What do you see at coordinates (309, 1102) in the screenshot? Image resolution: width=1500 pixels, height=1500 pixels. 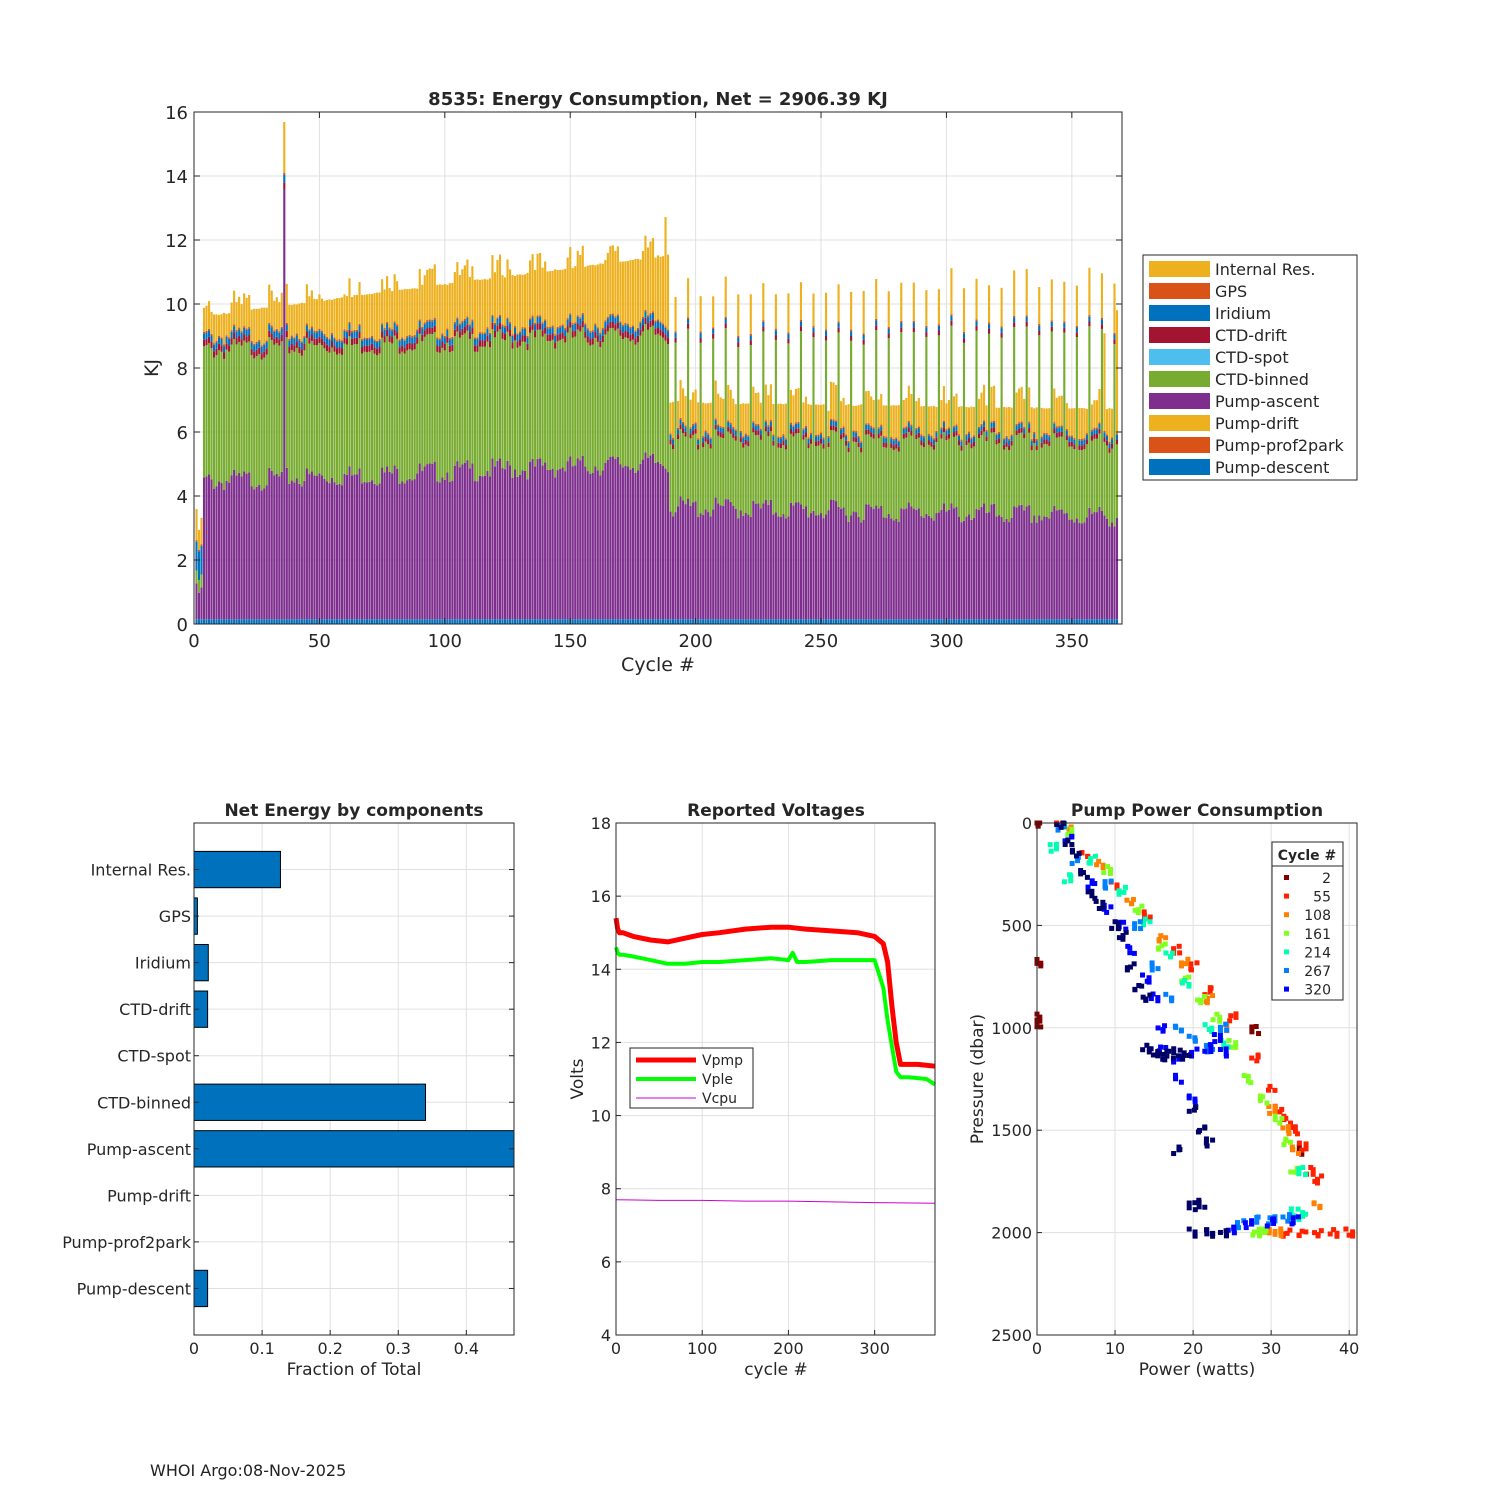 I see `components-bar` at bounding box center [309, 1102].